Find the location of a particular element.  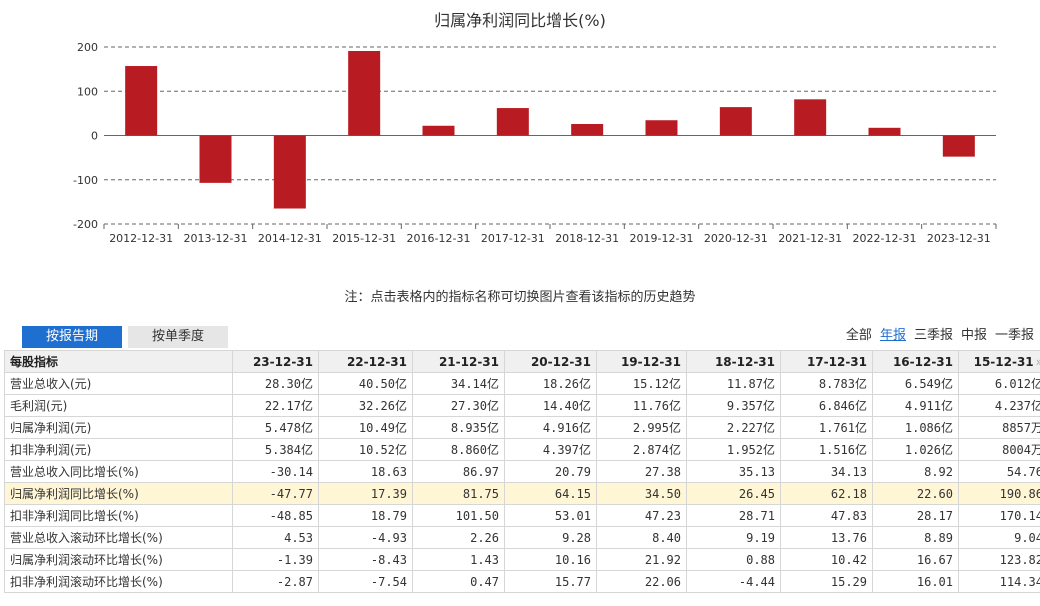

report-type-tabs: 按报告期 按单季度 is located at coordinates (128, 337).